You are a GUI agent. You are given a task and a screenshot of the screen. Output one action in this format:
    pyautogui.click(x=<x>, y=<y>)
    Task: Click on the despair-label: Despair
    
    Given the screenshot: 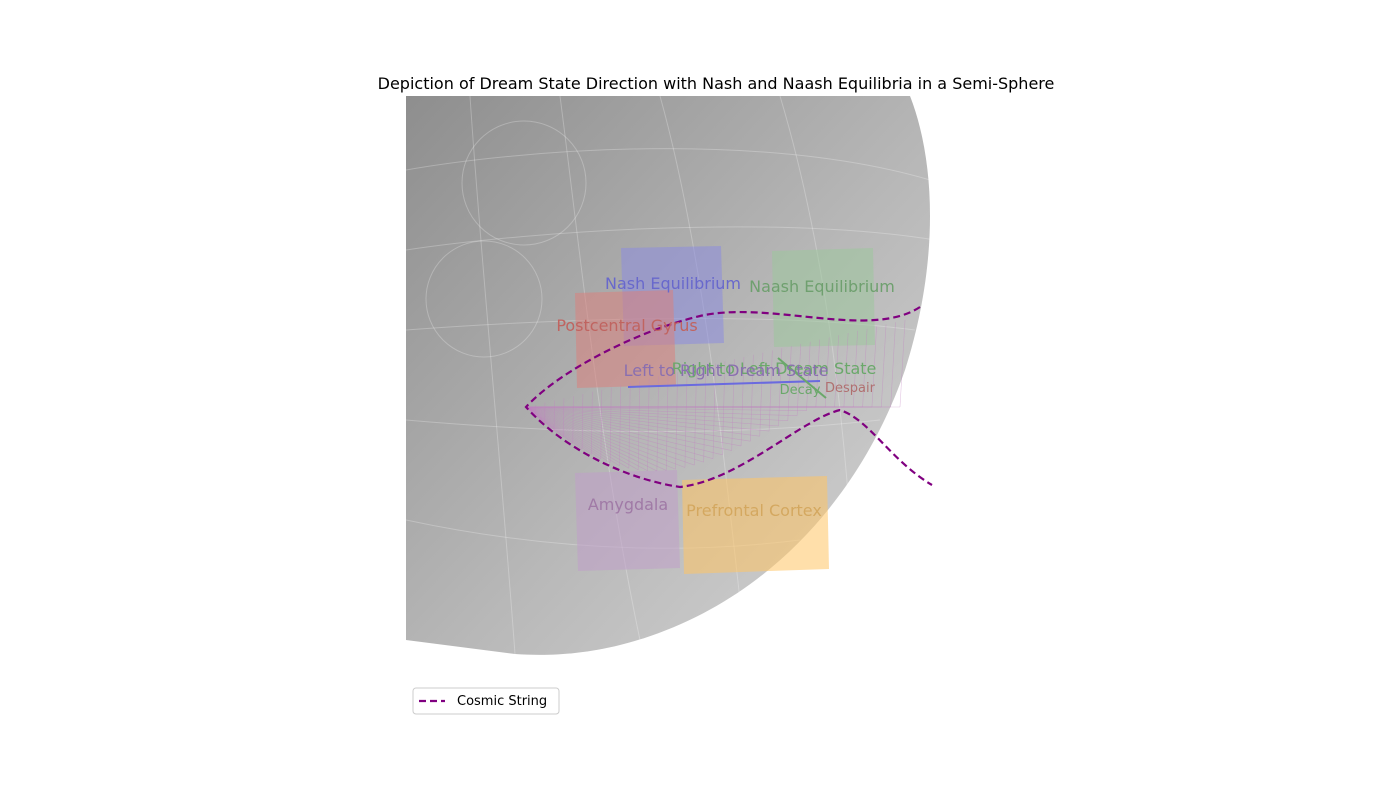 What is the action you would take?
    pyautogui.click(x=850, y=388)
    